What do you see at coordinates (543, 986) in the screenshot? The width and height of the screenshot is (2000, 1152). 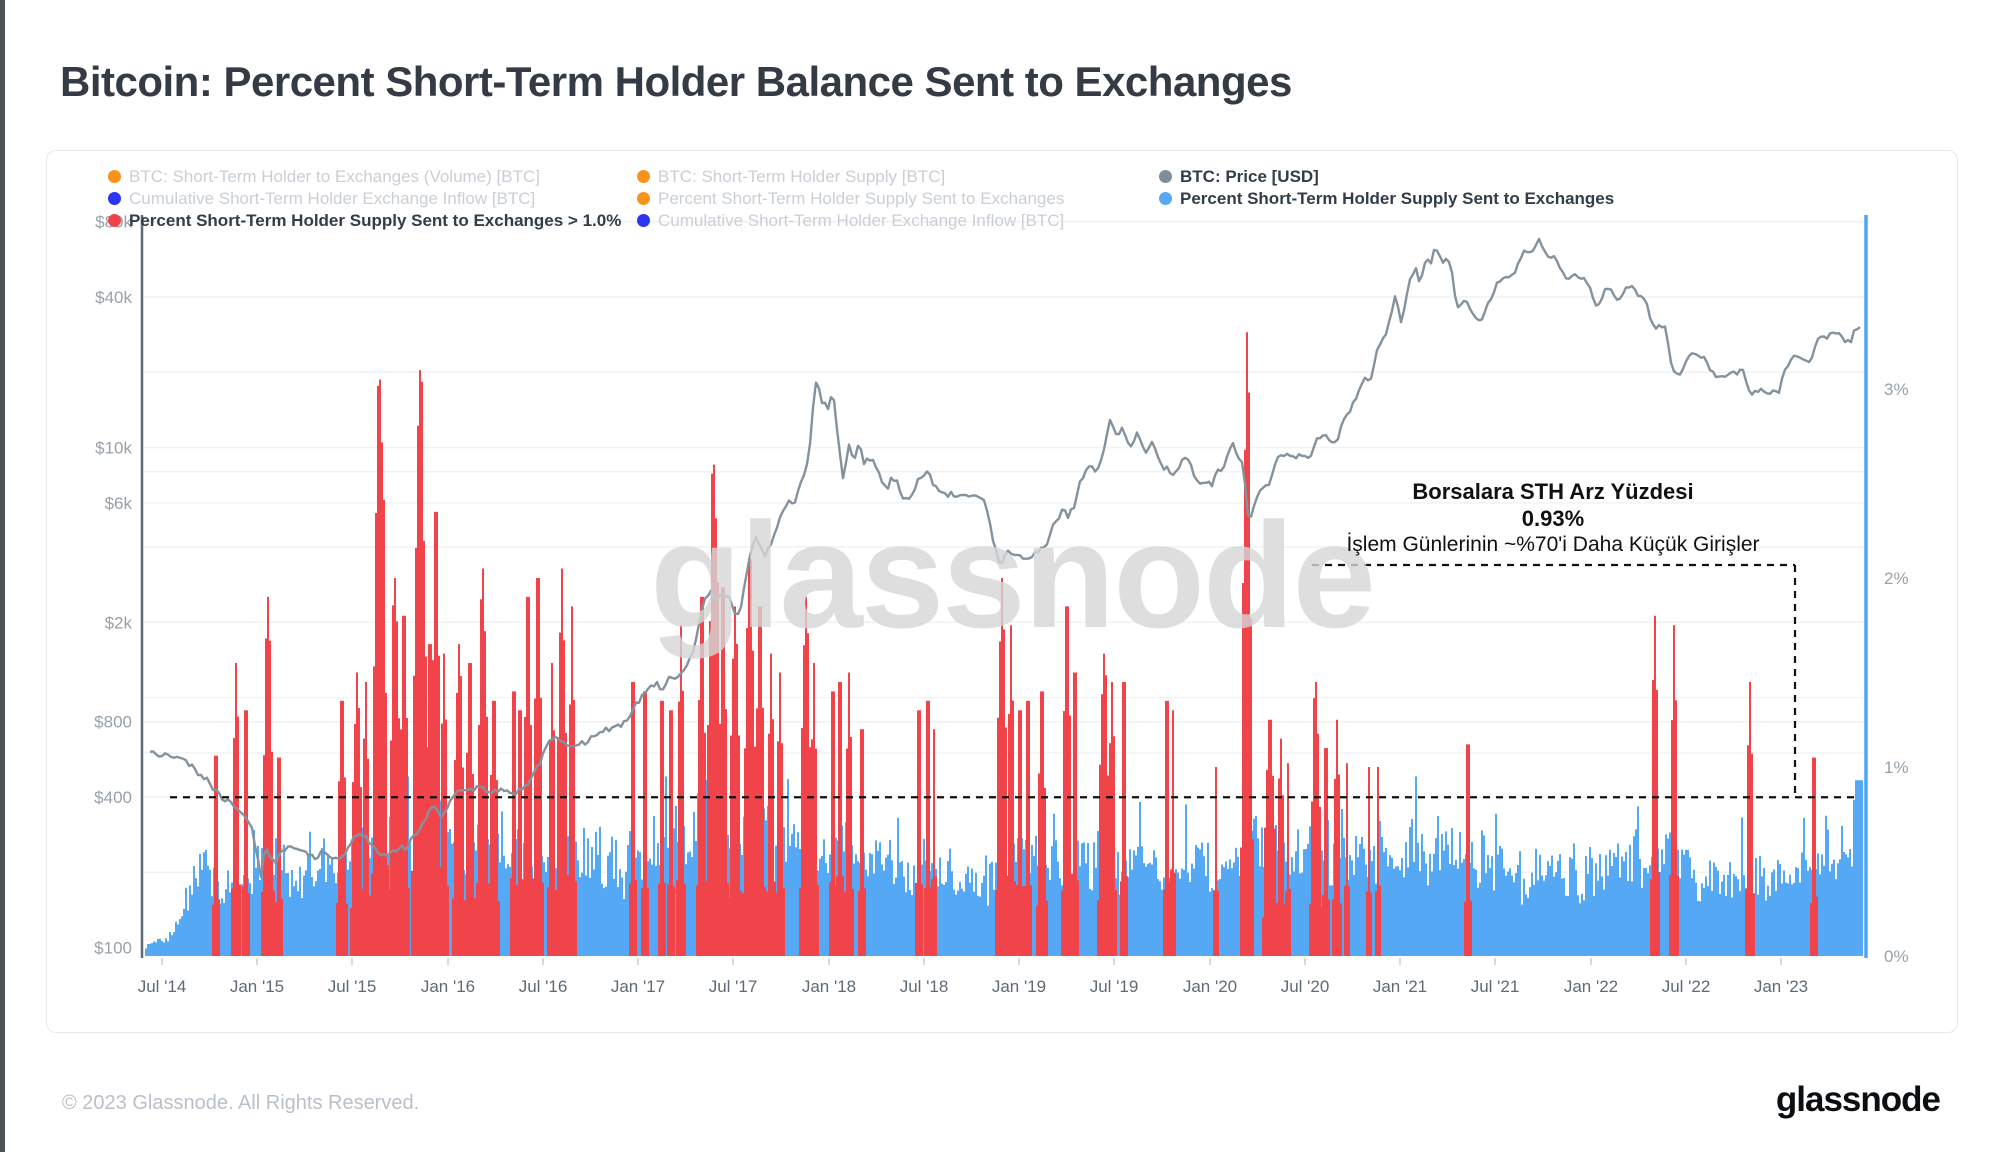 I see `x-tick-label: Jul '16` at bounding box center [543, 986].